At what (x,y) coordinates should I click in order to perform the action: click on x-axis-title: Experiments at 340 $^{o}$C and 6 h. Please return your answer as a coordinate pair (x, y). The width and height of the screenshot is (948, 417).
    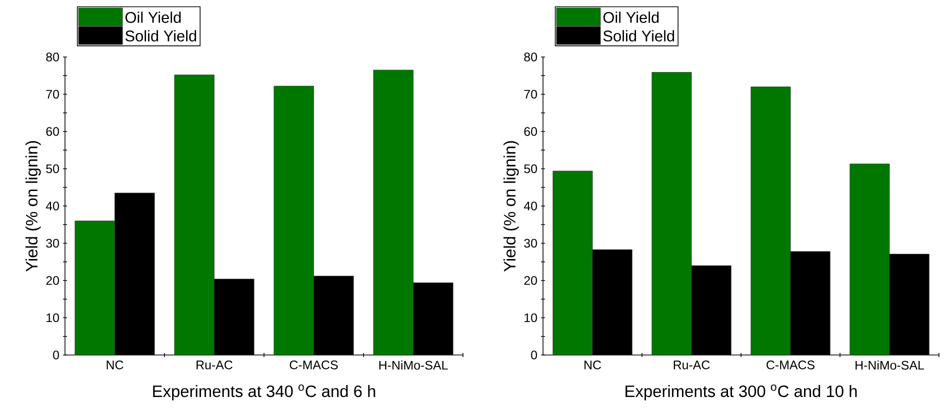
    Looking at the image, I should click on (264, 392).